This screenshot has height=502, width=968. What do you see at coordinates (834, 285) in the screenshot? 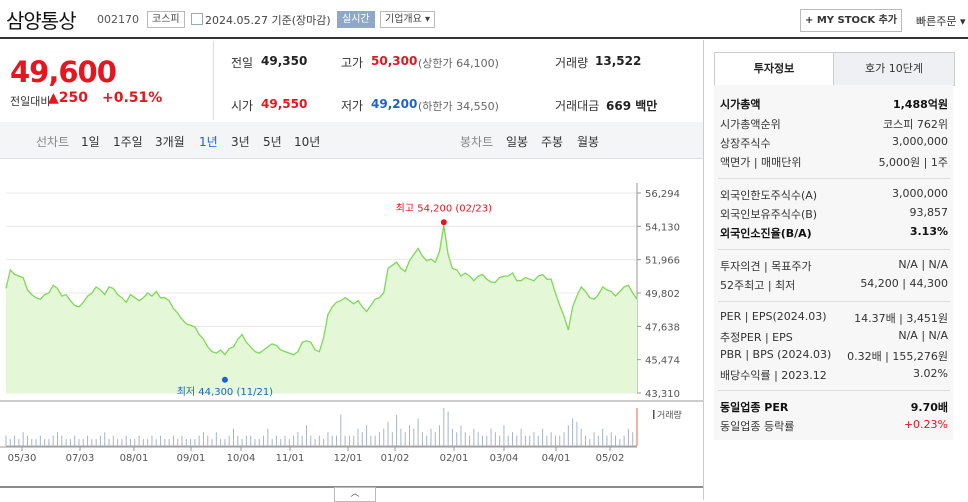
I see `info-row: 52주최고 | 최저 54,200 | 44,300` at bounding box center [834, 285].